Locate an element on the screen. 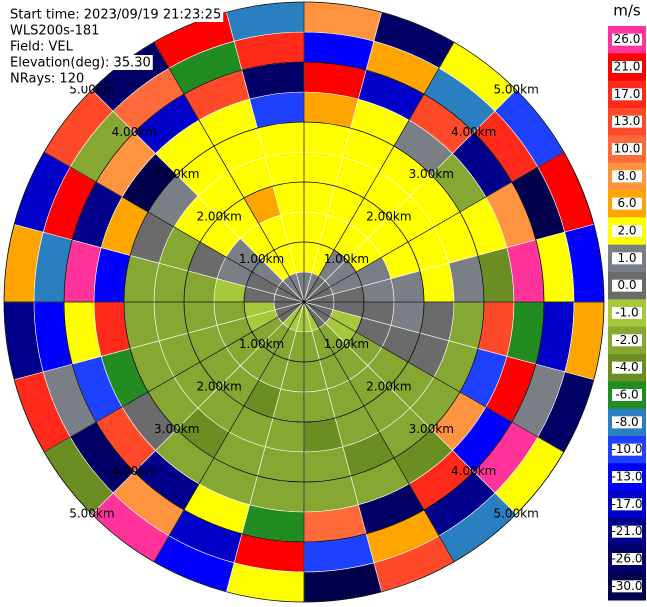 This screenshot has height=607, width=647. colorbar-tick-label: -21.0 is located at coordinates (626, 531).